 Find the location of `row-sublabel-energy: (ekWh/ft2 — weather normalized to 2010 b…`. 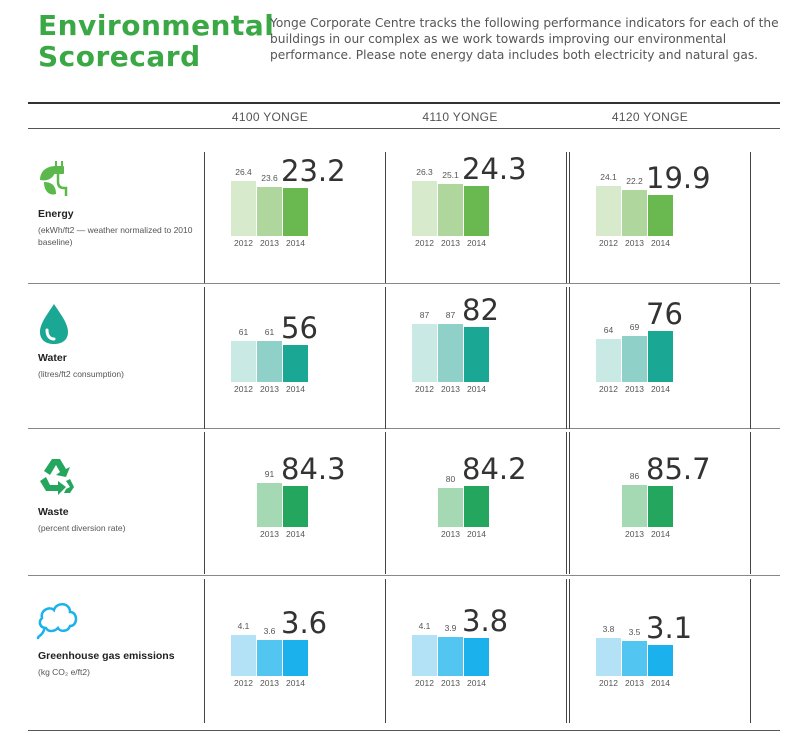

row-sublabel-energy: (ekWh/ft2 — weather normalized to 2010 b… is located at coordinates (115, 236).